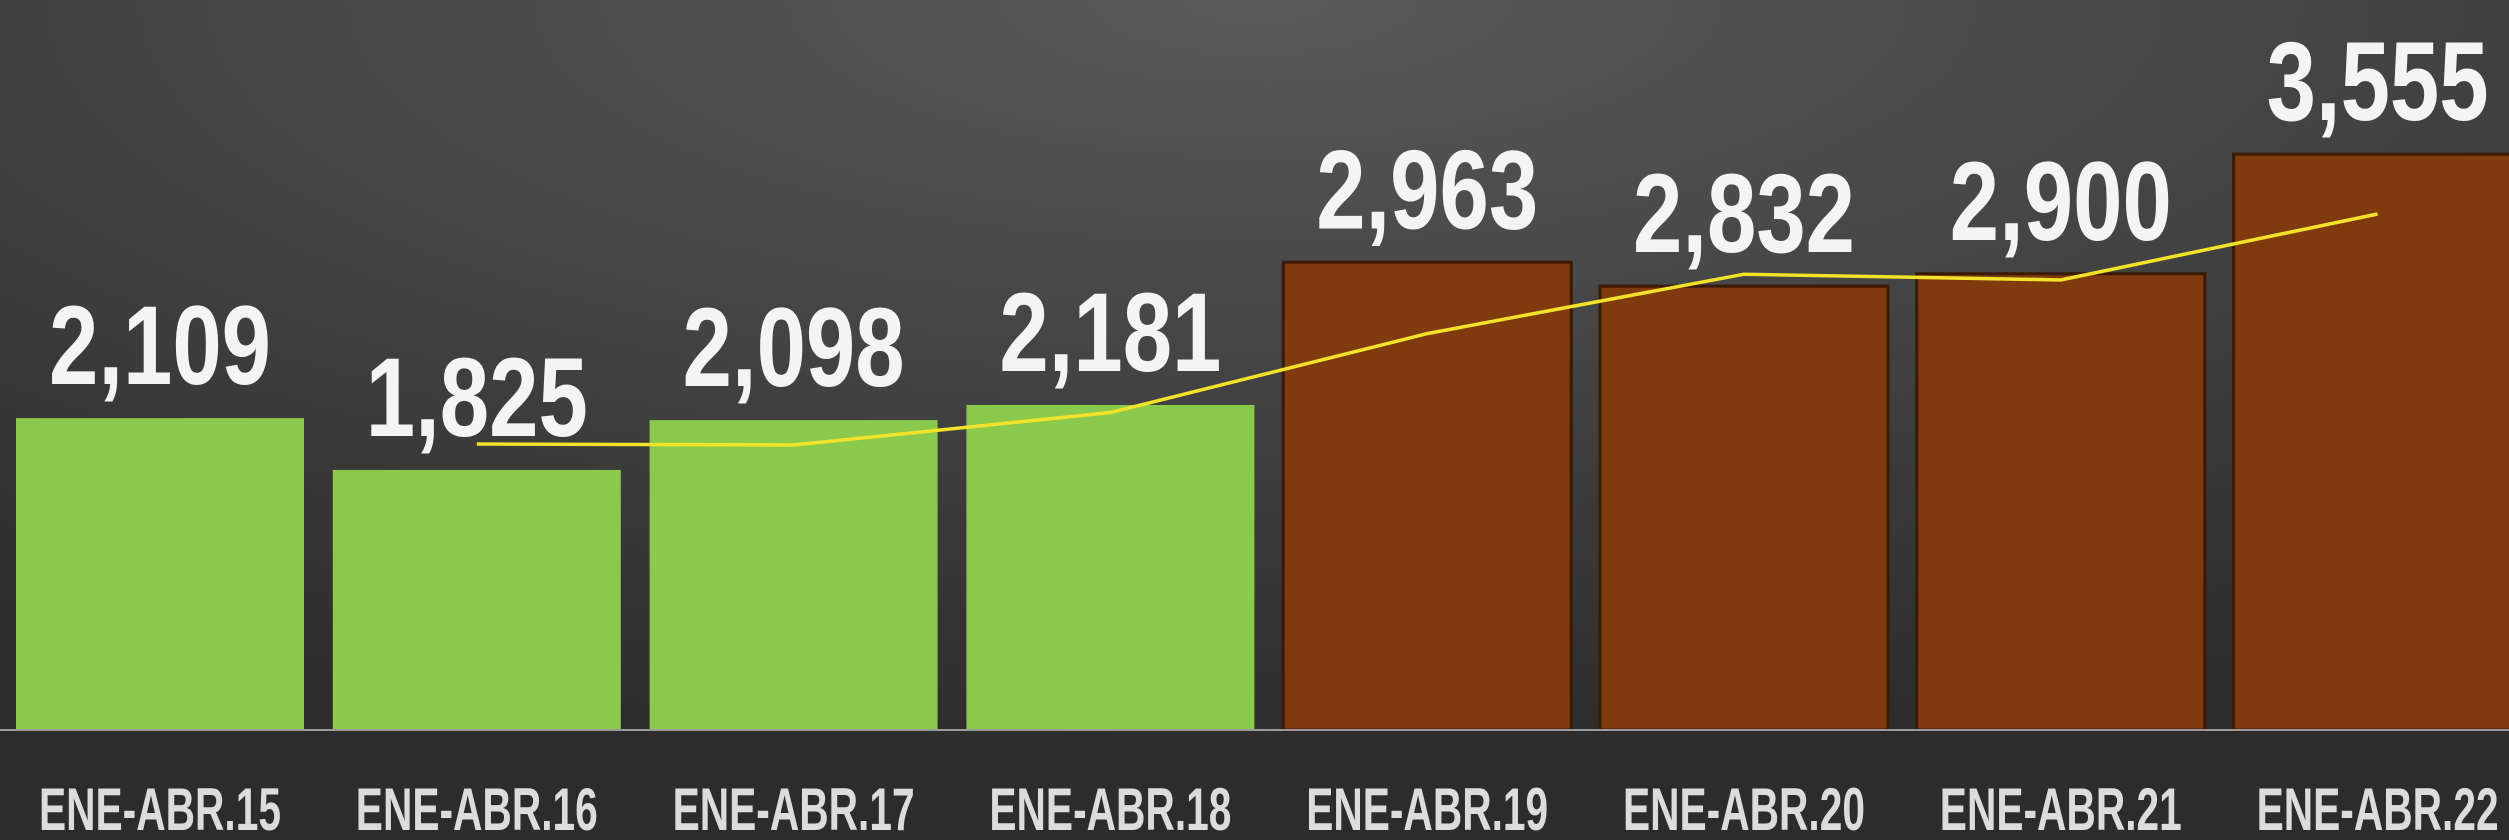 The image size is (2509, 840). I want to click on value-label: 2,963, so click(1427, 189).